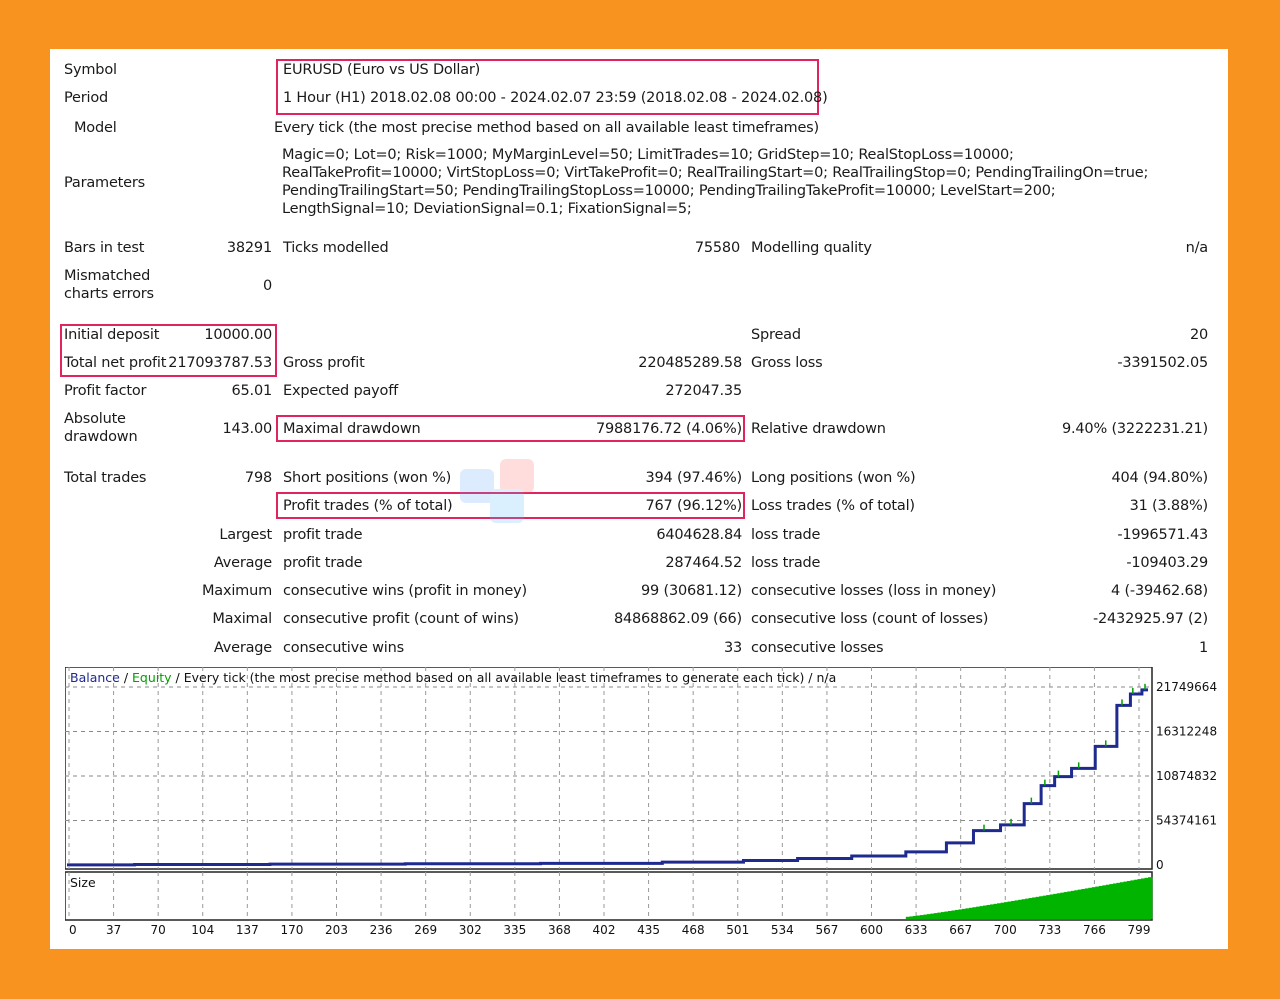 The image size is (1280, 999). I want to click on profit-factor-value: 65.01, so click(251, 391).